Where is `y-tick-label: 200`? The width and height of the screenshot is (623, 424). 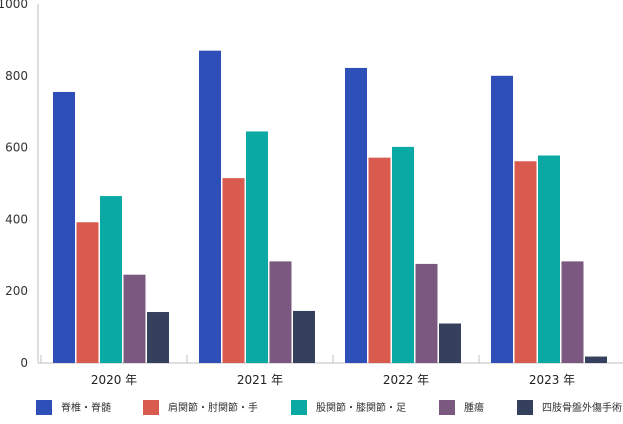 y-tick-label: 200 is located at coordinates (16, 291).